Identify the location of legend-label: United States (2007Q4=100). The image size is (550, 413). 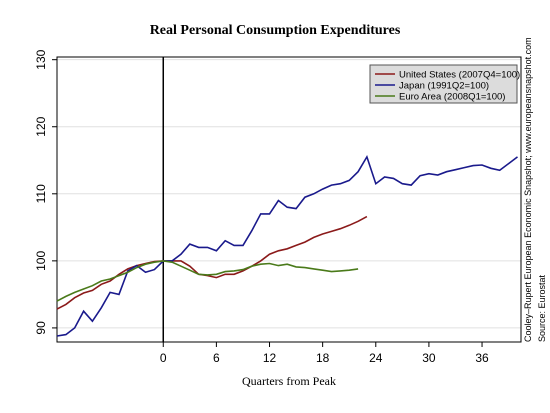
(459, 75).